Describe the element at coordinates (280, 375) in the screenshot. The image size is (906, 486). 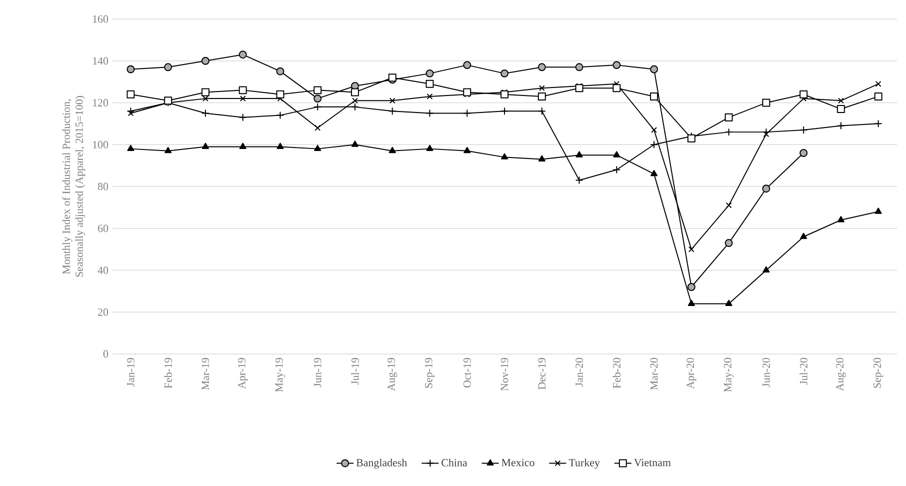
I see `x-tick-label: May-19` at that location.